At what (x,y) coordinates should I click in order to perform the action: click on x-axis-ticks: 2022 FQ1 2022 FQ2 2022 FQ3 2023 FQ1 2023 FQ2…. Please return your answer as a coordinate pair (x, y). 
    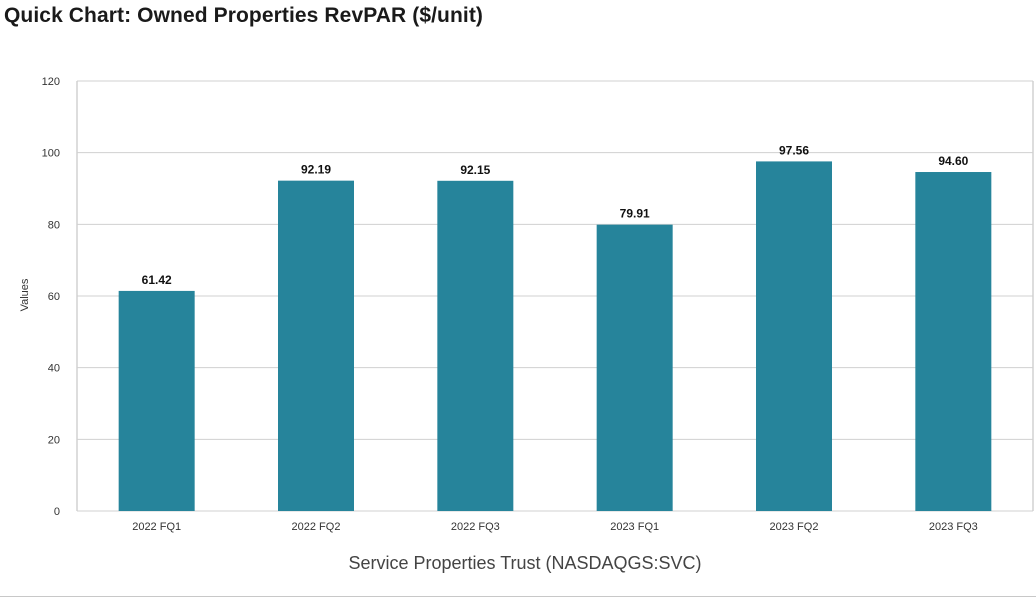
    Looking at the image, I should click on (555, 527).